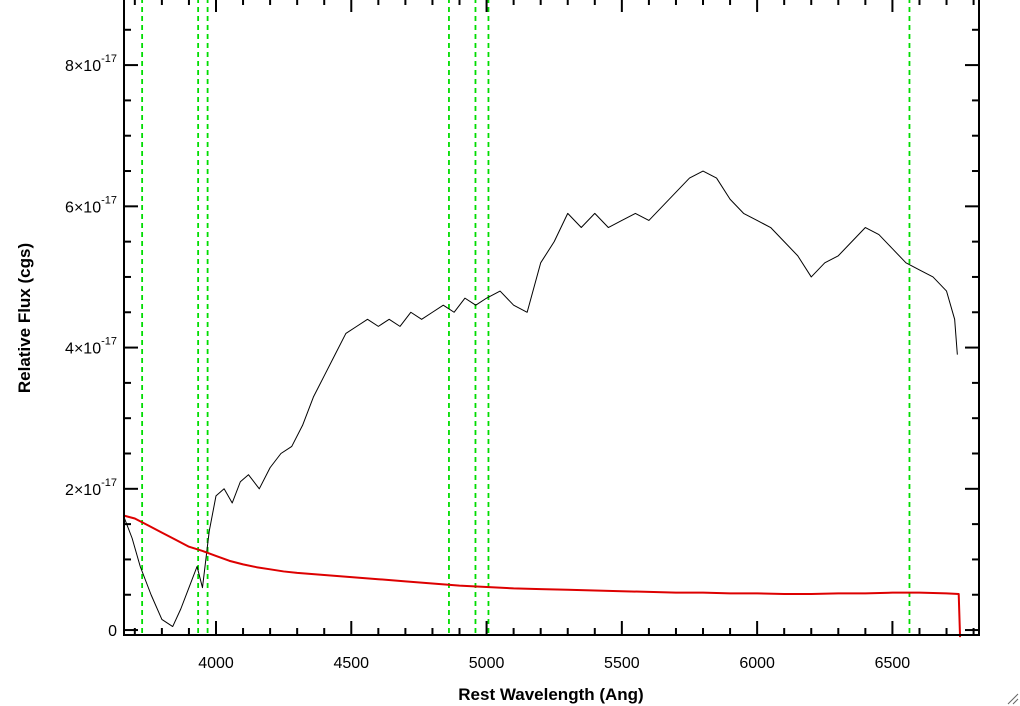  I want to click on y-tick-label-0: 0, so click(112, 631).